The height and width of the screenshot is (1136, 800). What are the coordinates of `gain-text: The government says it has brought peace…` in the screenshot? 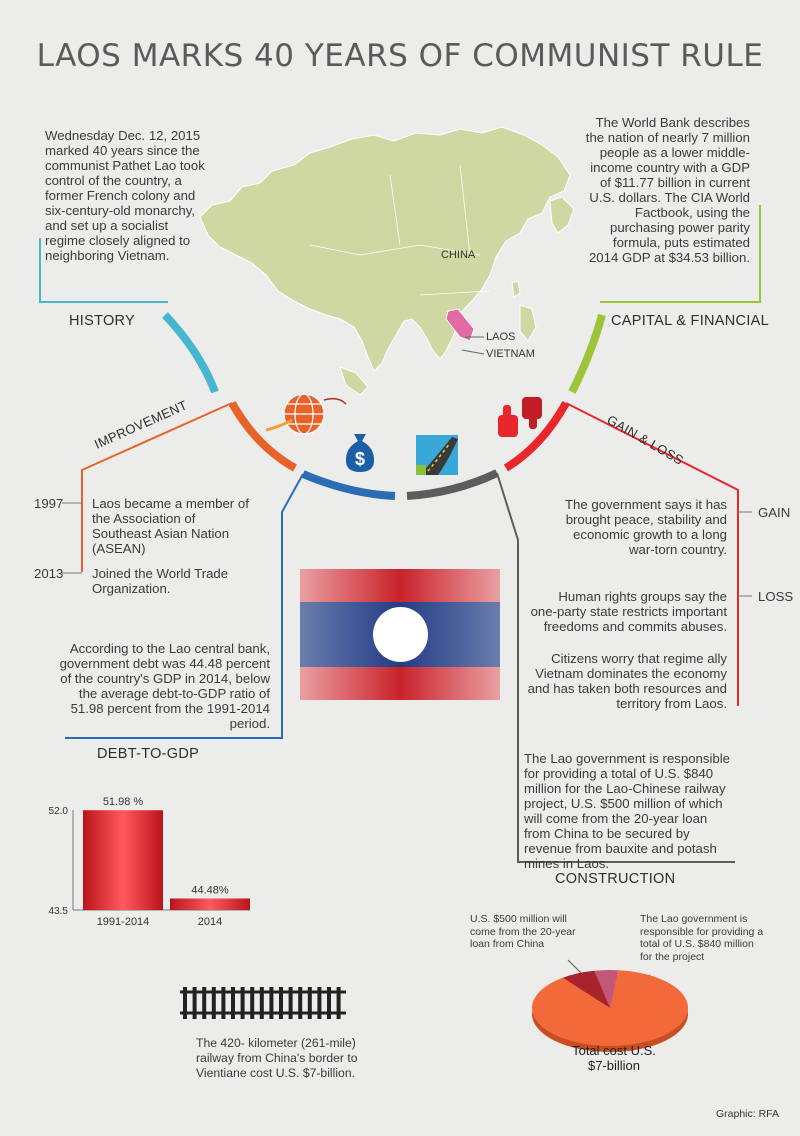 It's located at (646, 527).